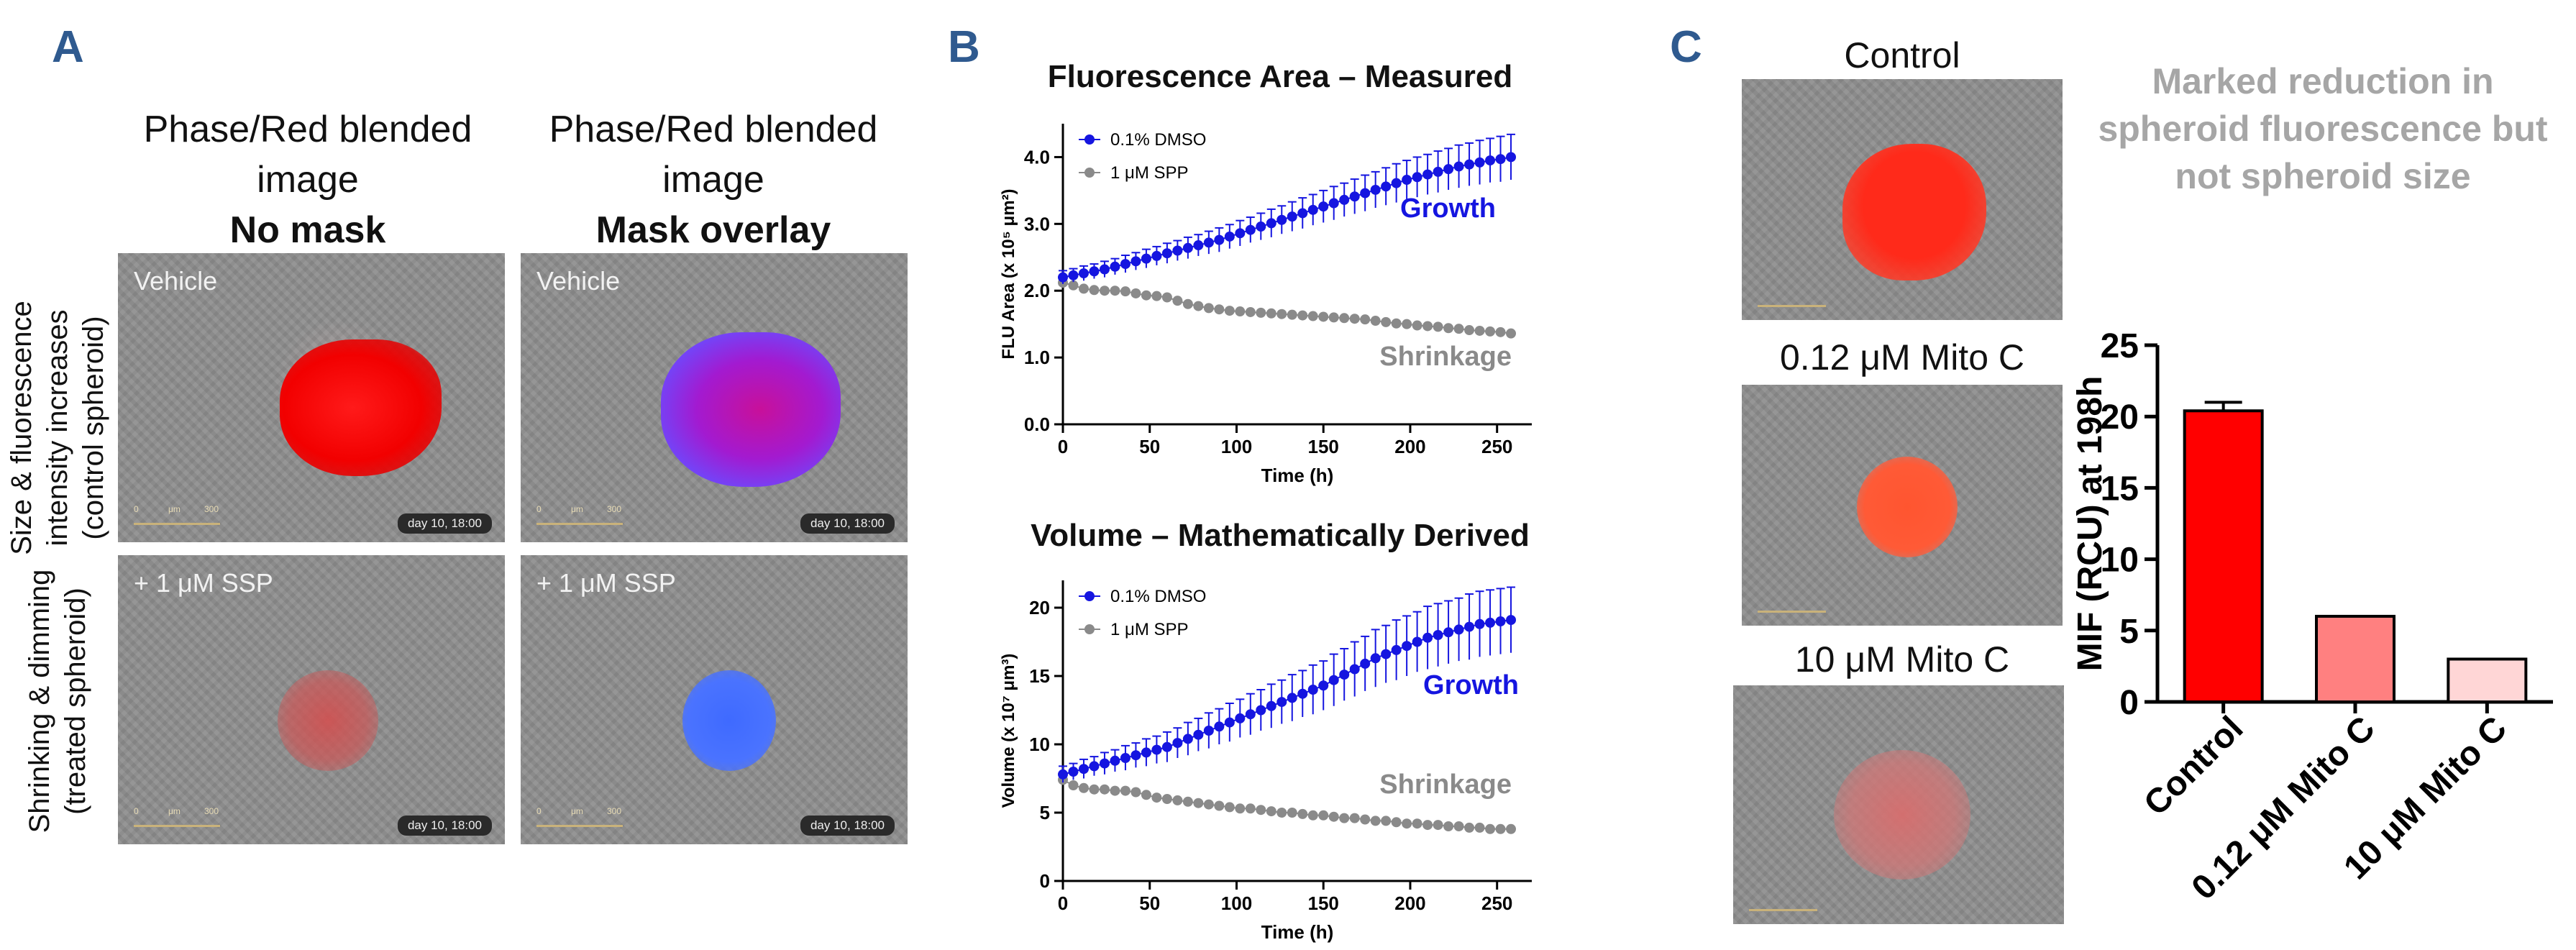 Image resolution: width=2576 pixels, height=950 pixels. I want to click on y-tick-label: 20, so click(2120, 417).